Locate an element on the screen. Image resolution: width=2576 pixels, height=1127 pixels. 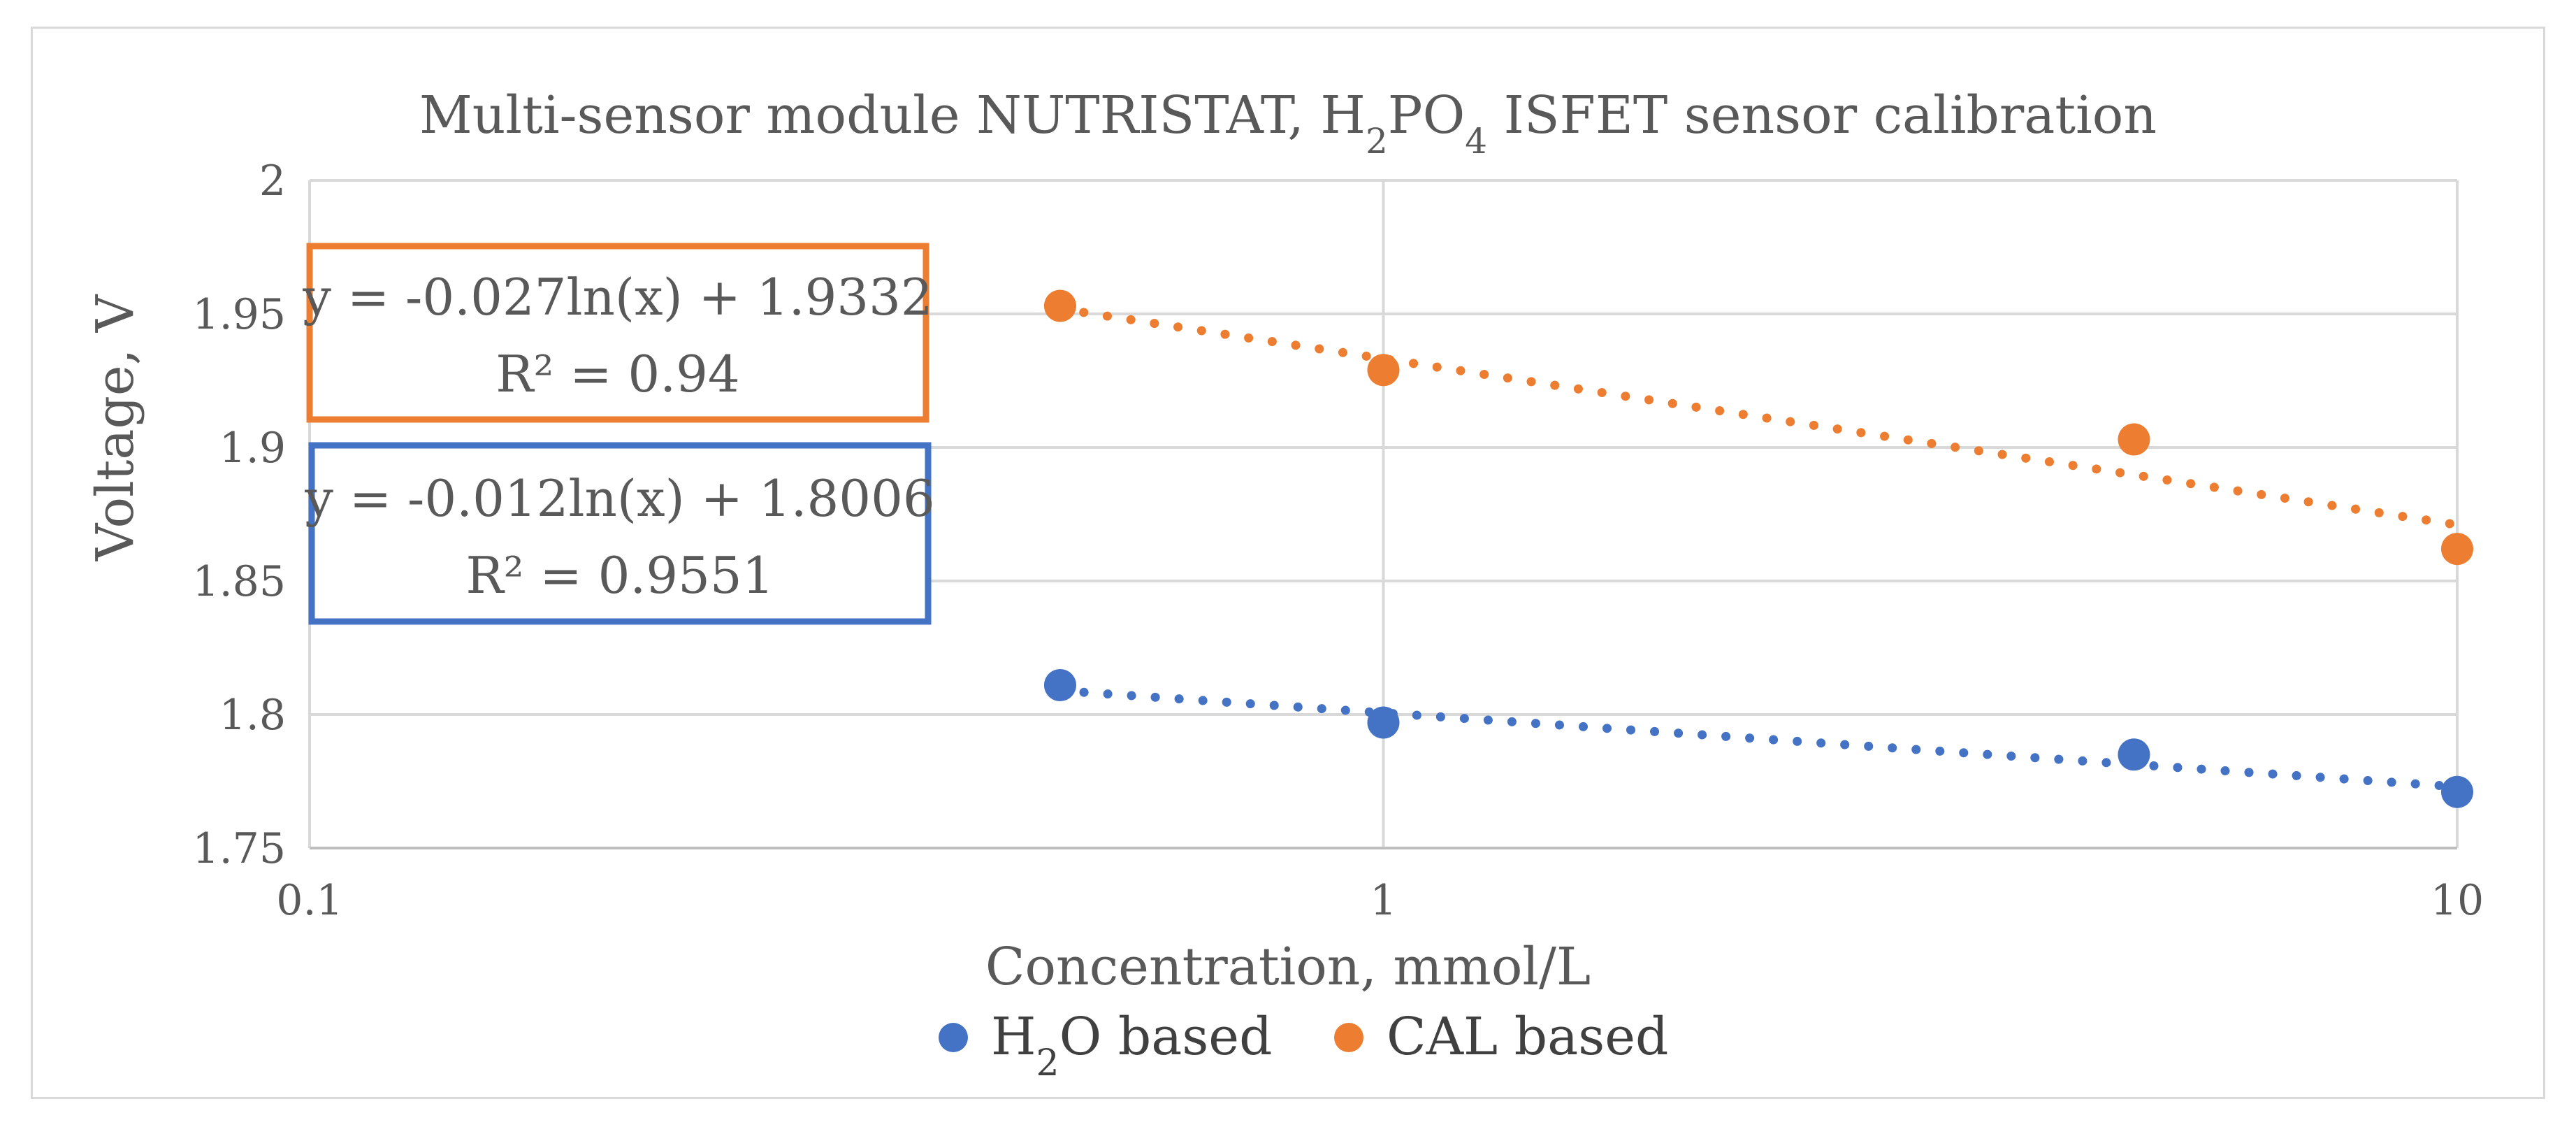
cal-equation-border is located at coordinates (617, 333).